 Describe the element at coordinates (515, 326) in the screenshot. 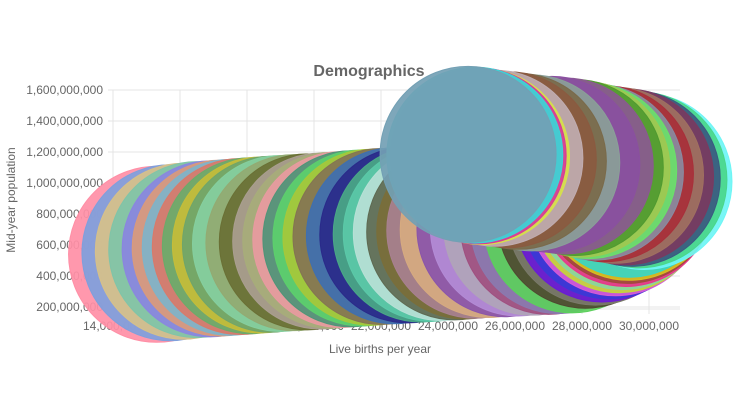

I see `x-tick-label: 26,000,000` at that location.